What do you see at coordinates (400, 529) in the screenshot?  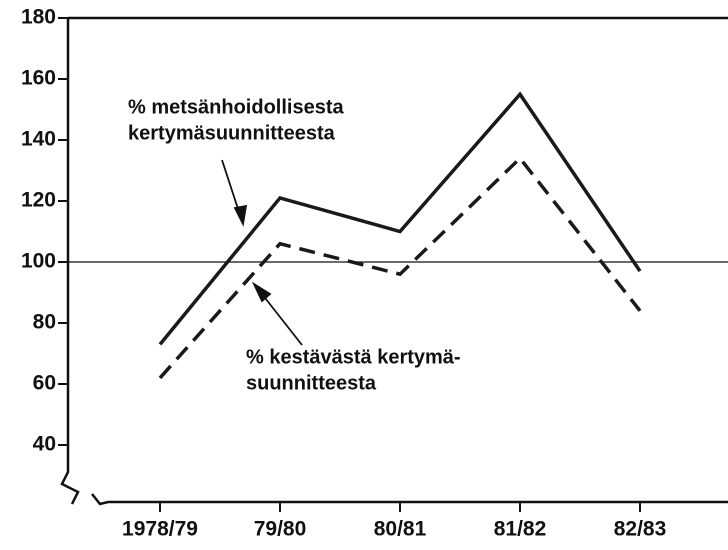 I see `x-tick-label: 80/81` at bounding box center [400, 529].